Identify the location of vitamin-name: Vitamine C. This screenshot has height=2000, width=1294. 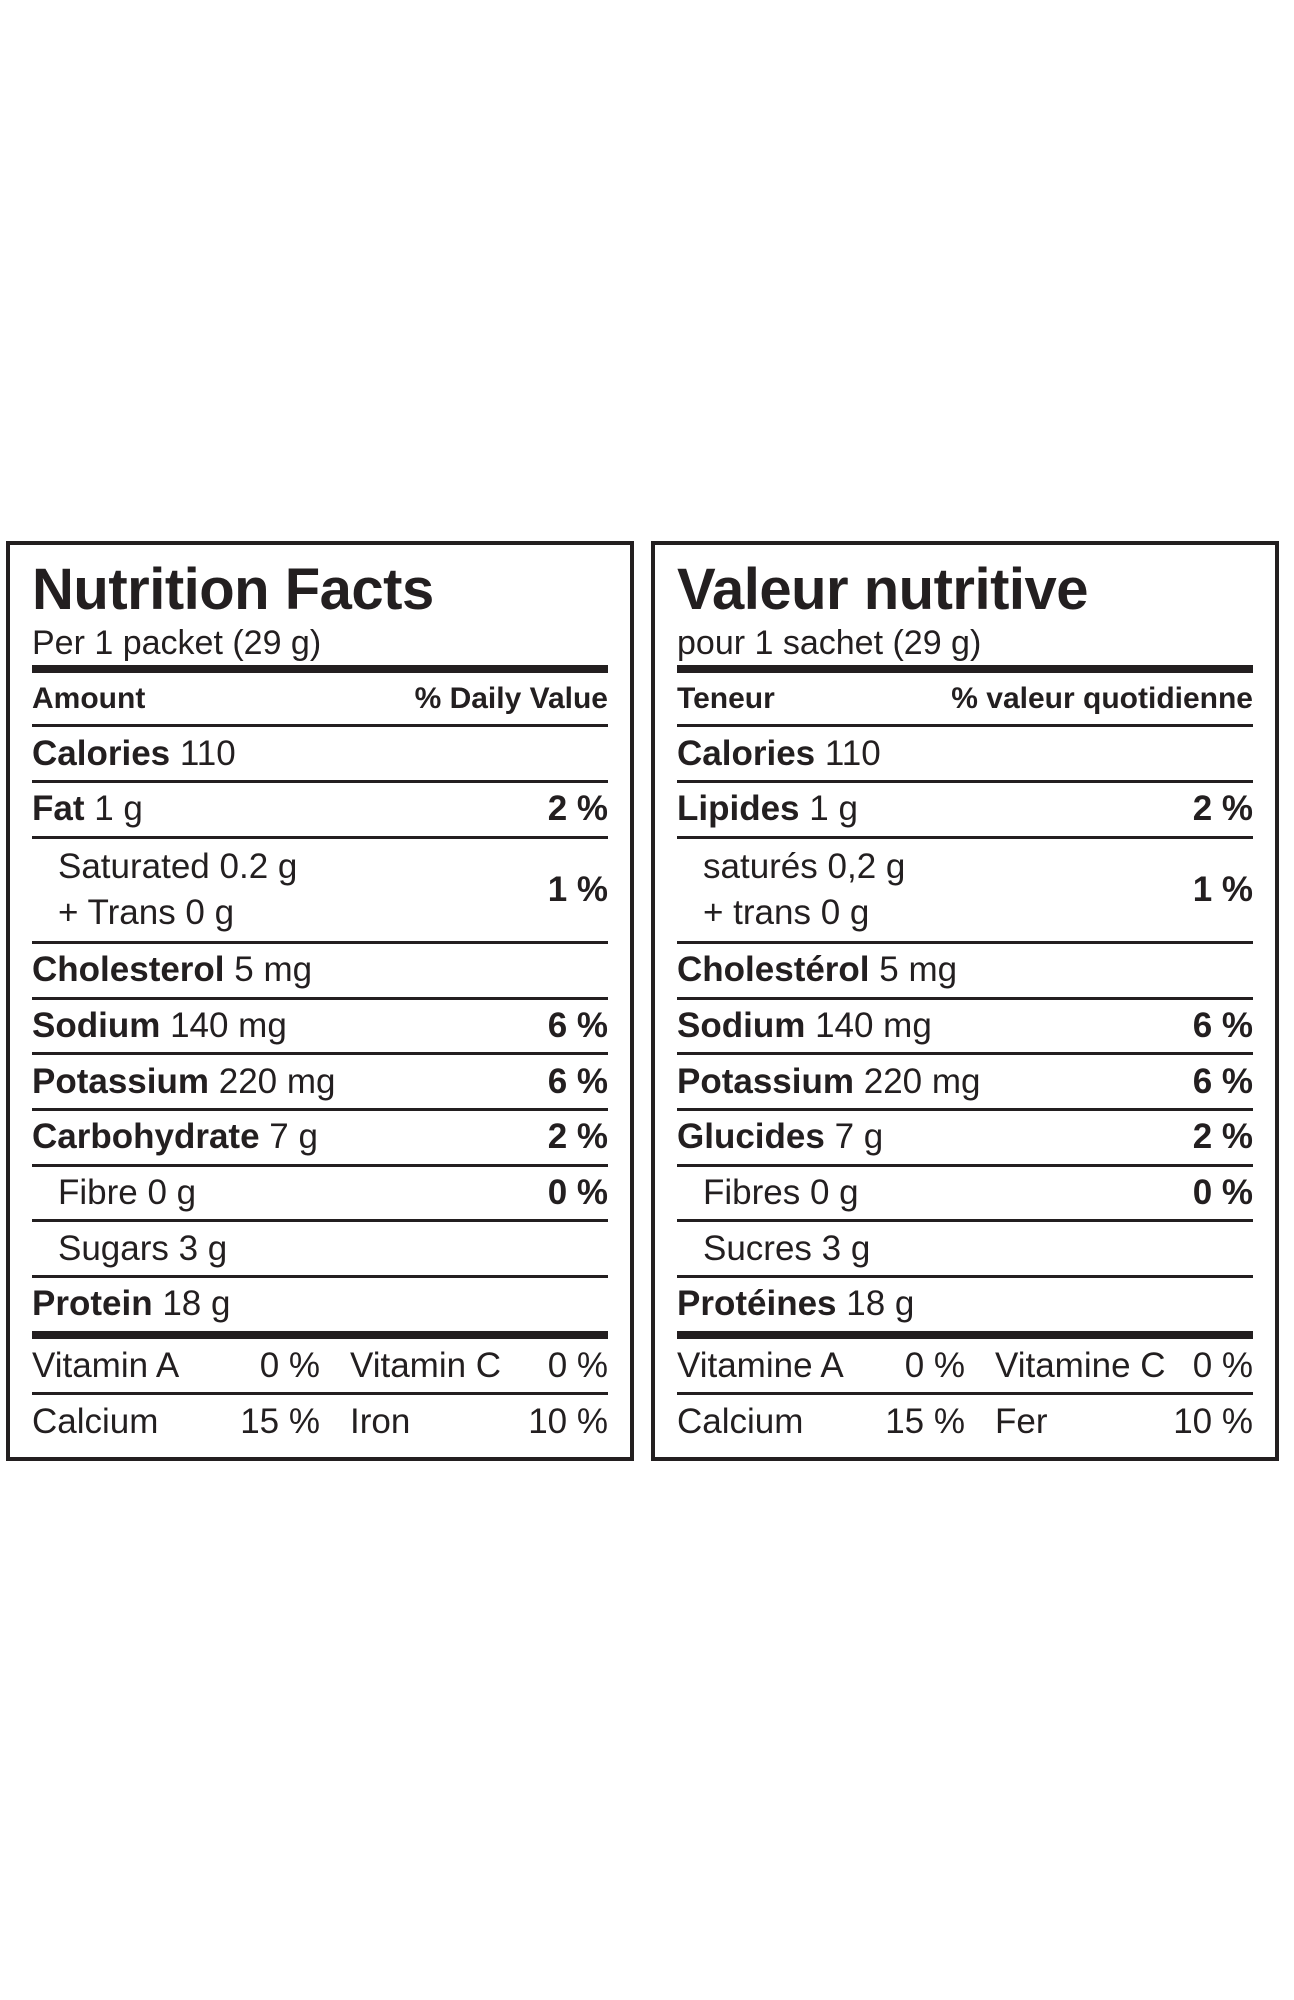
(1080, 1365).